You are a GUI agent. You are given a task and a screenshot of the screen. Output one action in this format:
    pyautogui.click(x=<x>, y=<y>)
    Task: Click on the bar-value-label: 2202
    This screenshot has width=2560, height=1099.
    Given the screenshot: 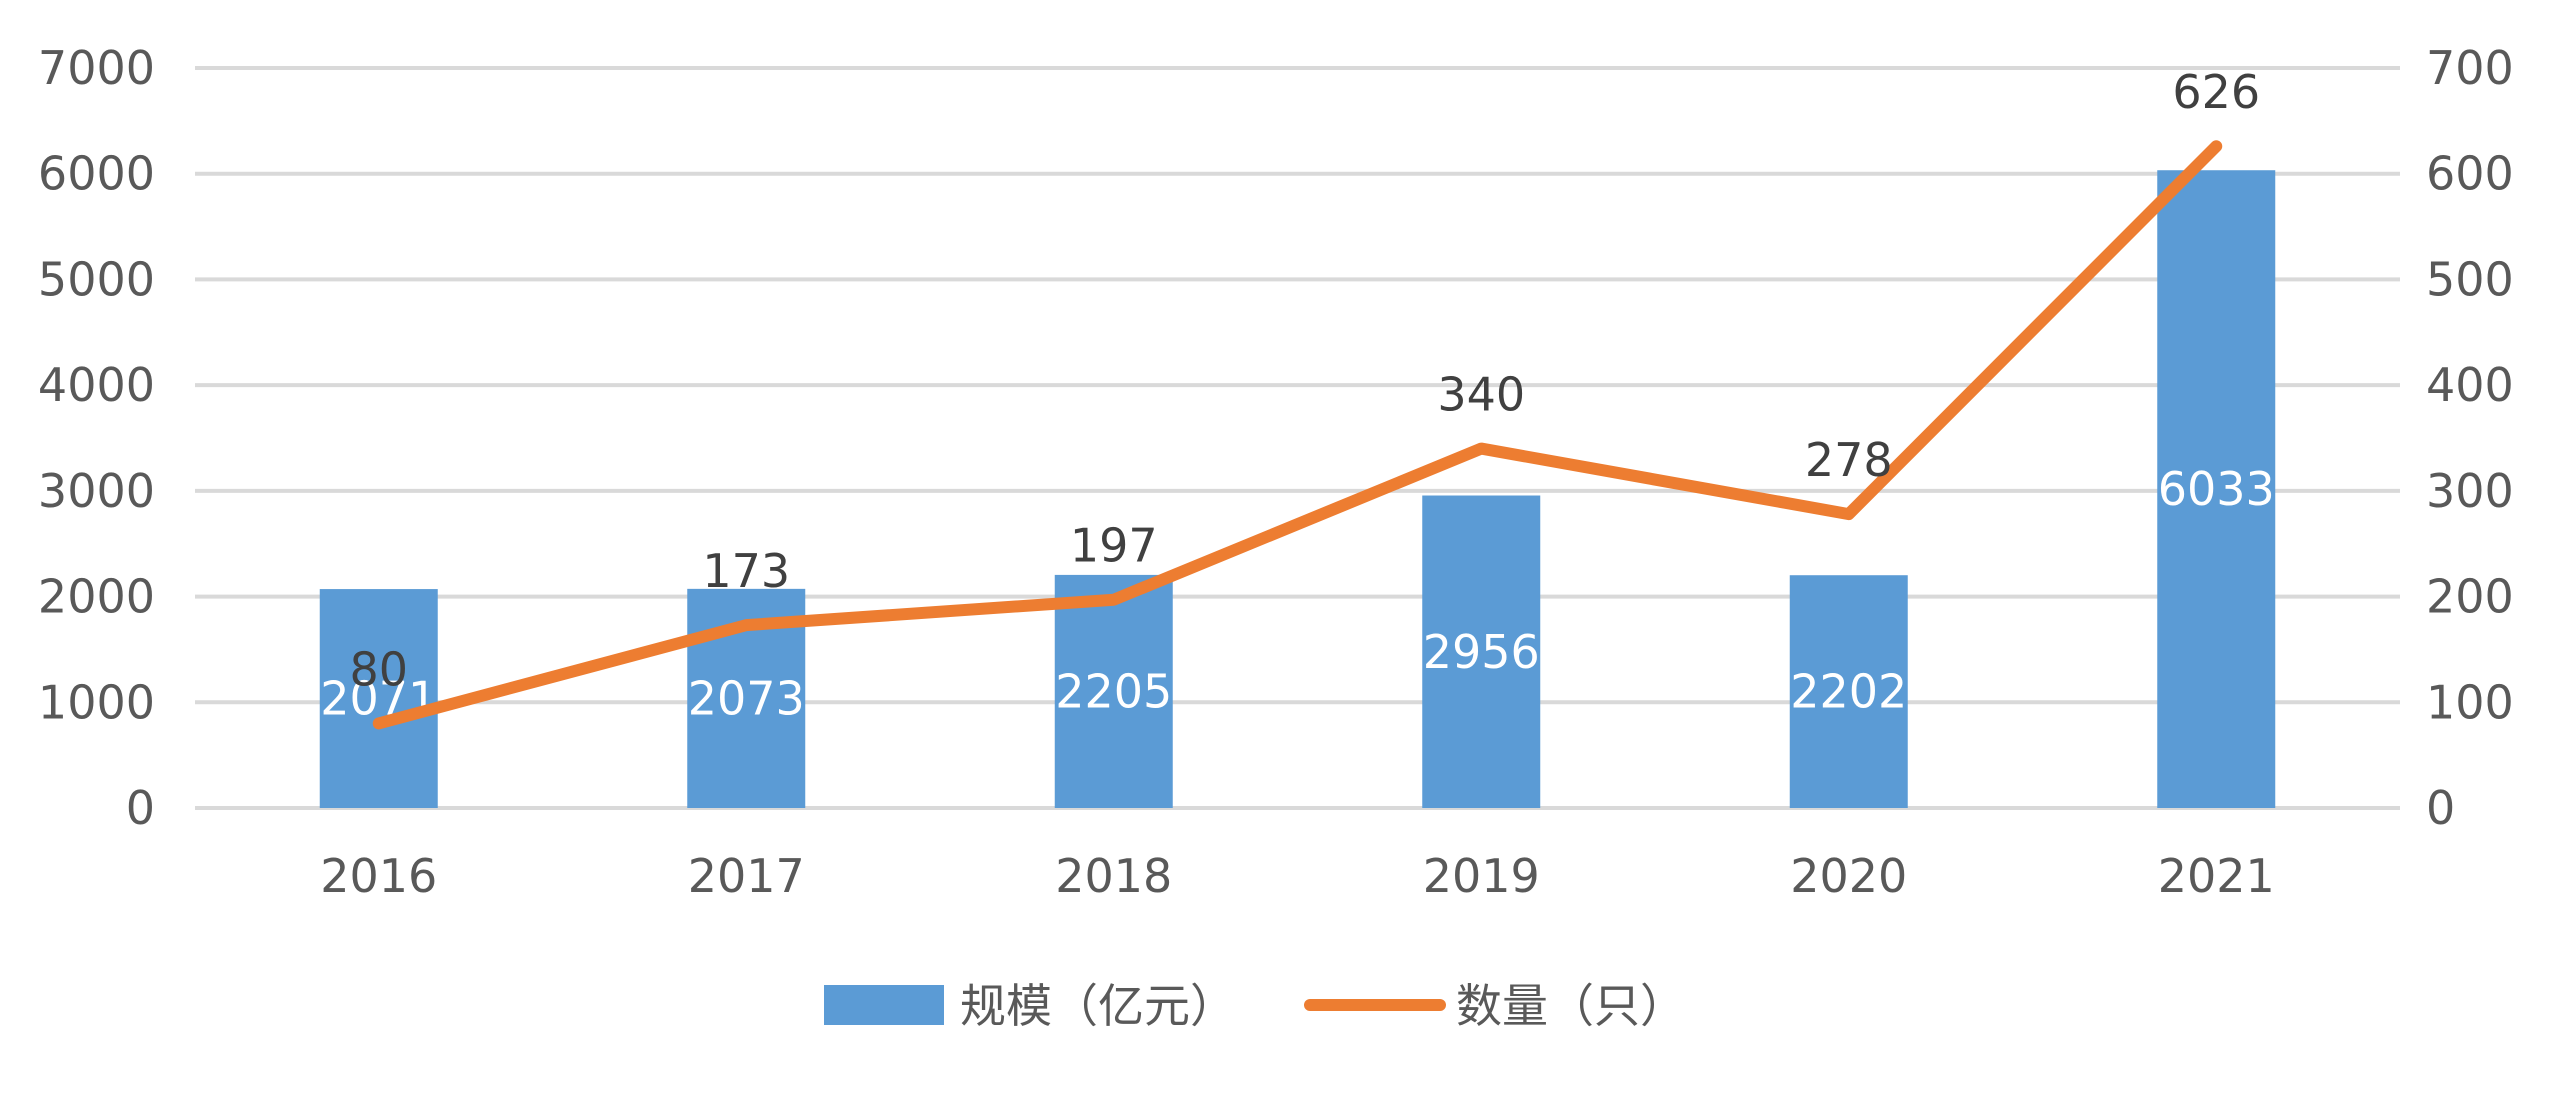 What is the action you would take?
    pyautogui.click(x=1848, y=692)
    